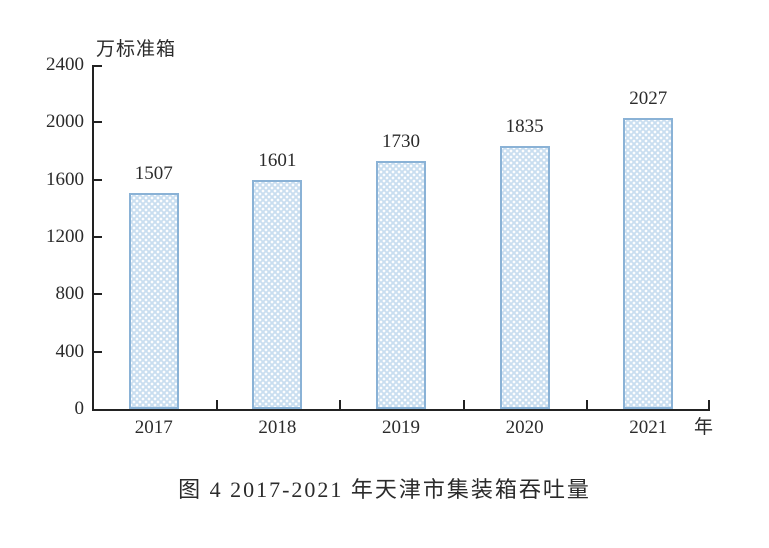  What do you see at coordinates (401, 427) in the screenshot?
I see `x-tick-label: 2019` at bounding box center [401, 427].